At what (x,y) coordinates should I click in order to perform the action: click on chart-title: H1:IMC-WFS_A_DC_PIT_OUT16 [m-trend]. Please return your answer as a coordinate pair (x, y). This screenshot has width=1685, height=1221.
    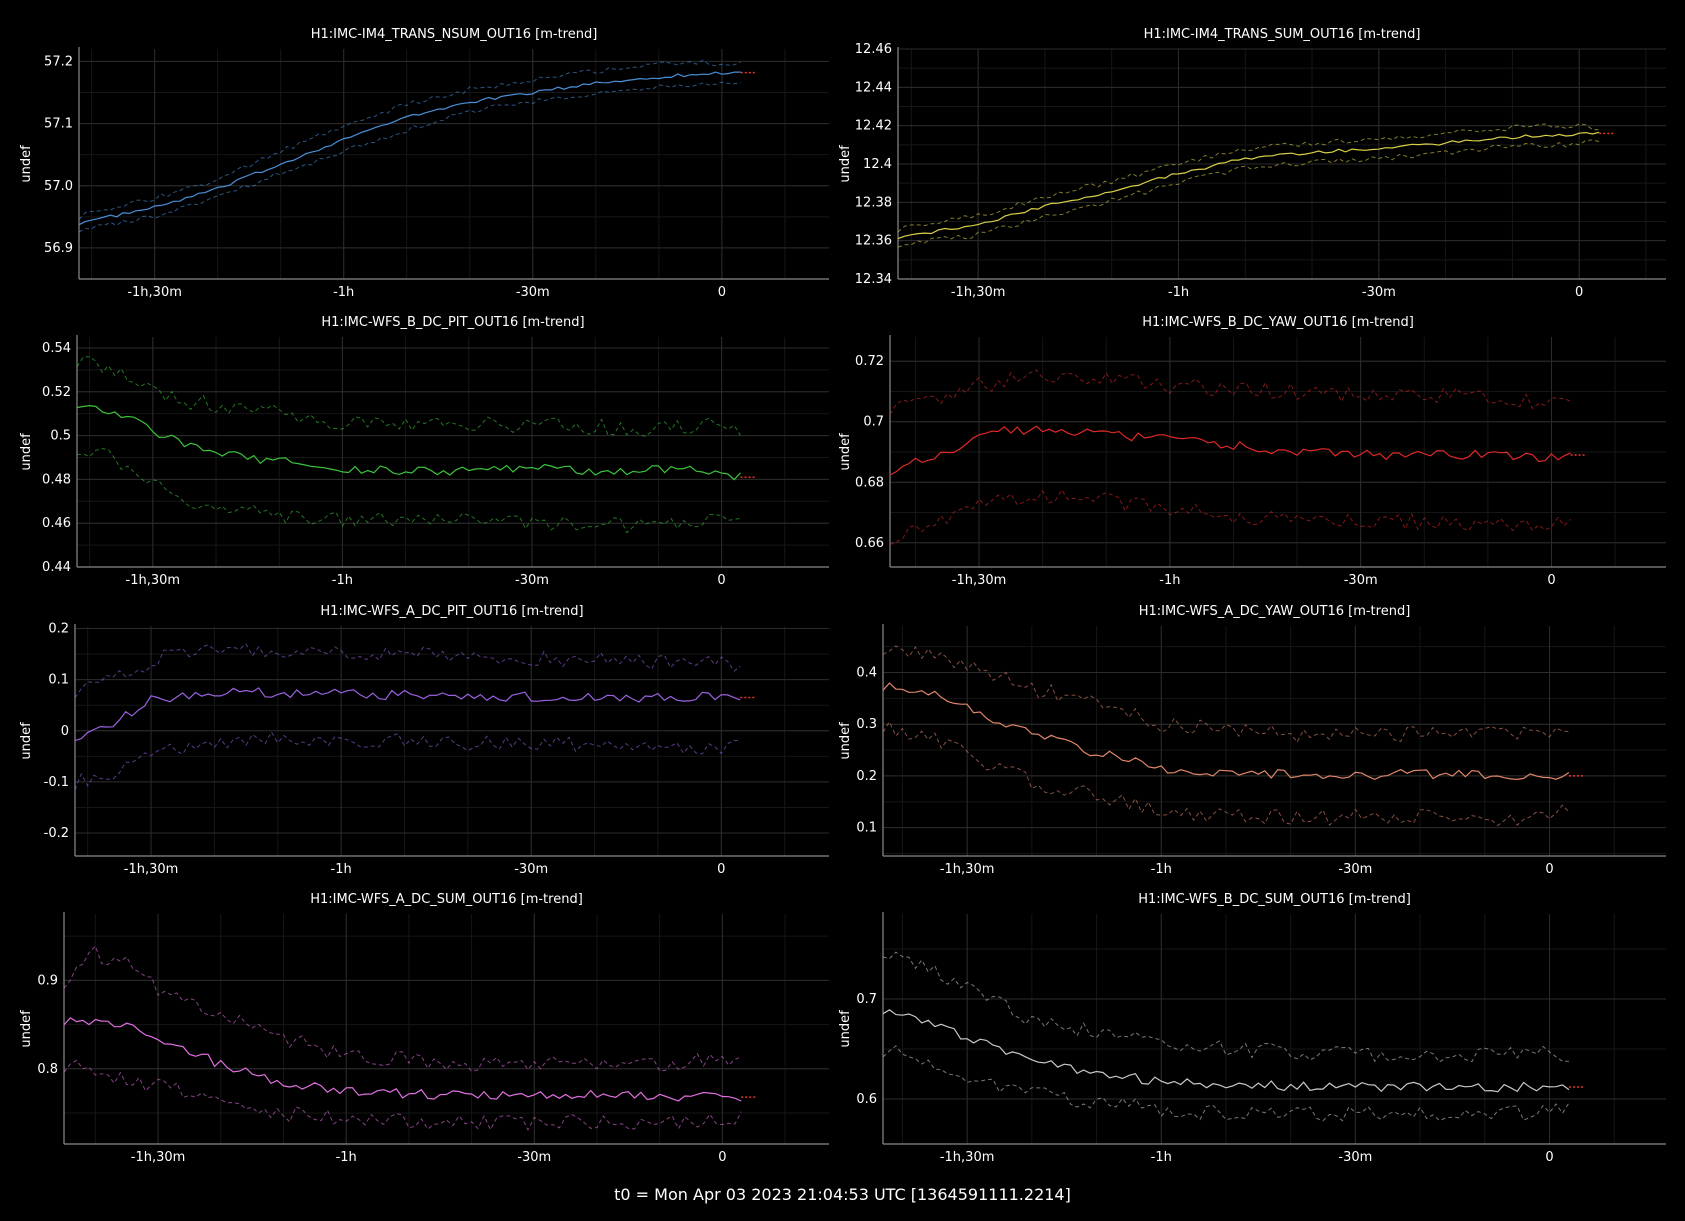
    Looking at the image, I should click on (451, 611).